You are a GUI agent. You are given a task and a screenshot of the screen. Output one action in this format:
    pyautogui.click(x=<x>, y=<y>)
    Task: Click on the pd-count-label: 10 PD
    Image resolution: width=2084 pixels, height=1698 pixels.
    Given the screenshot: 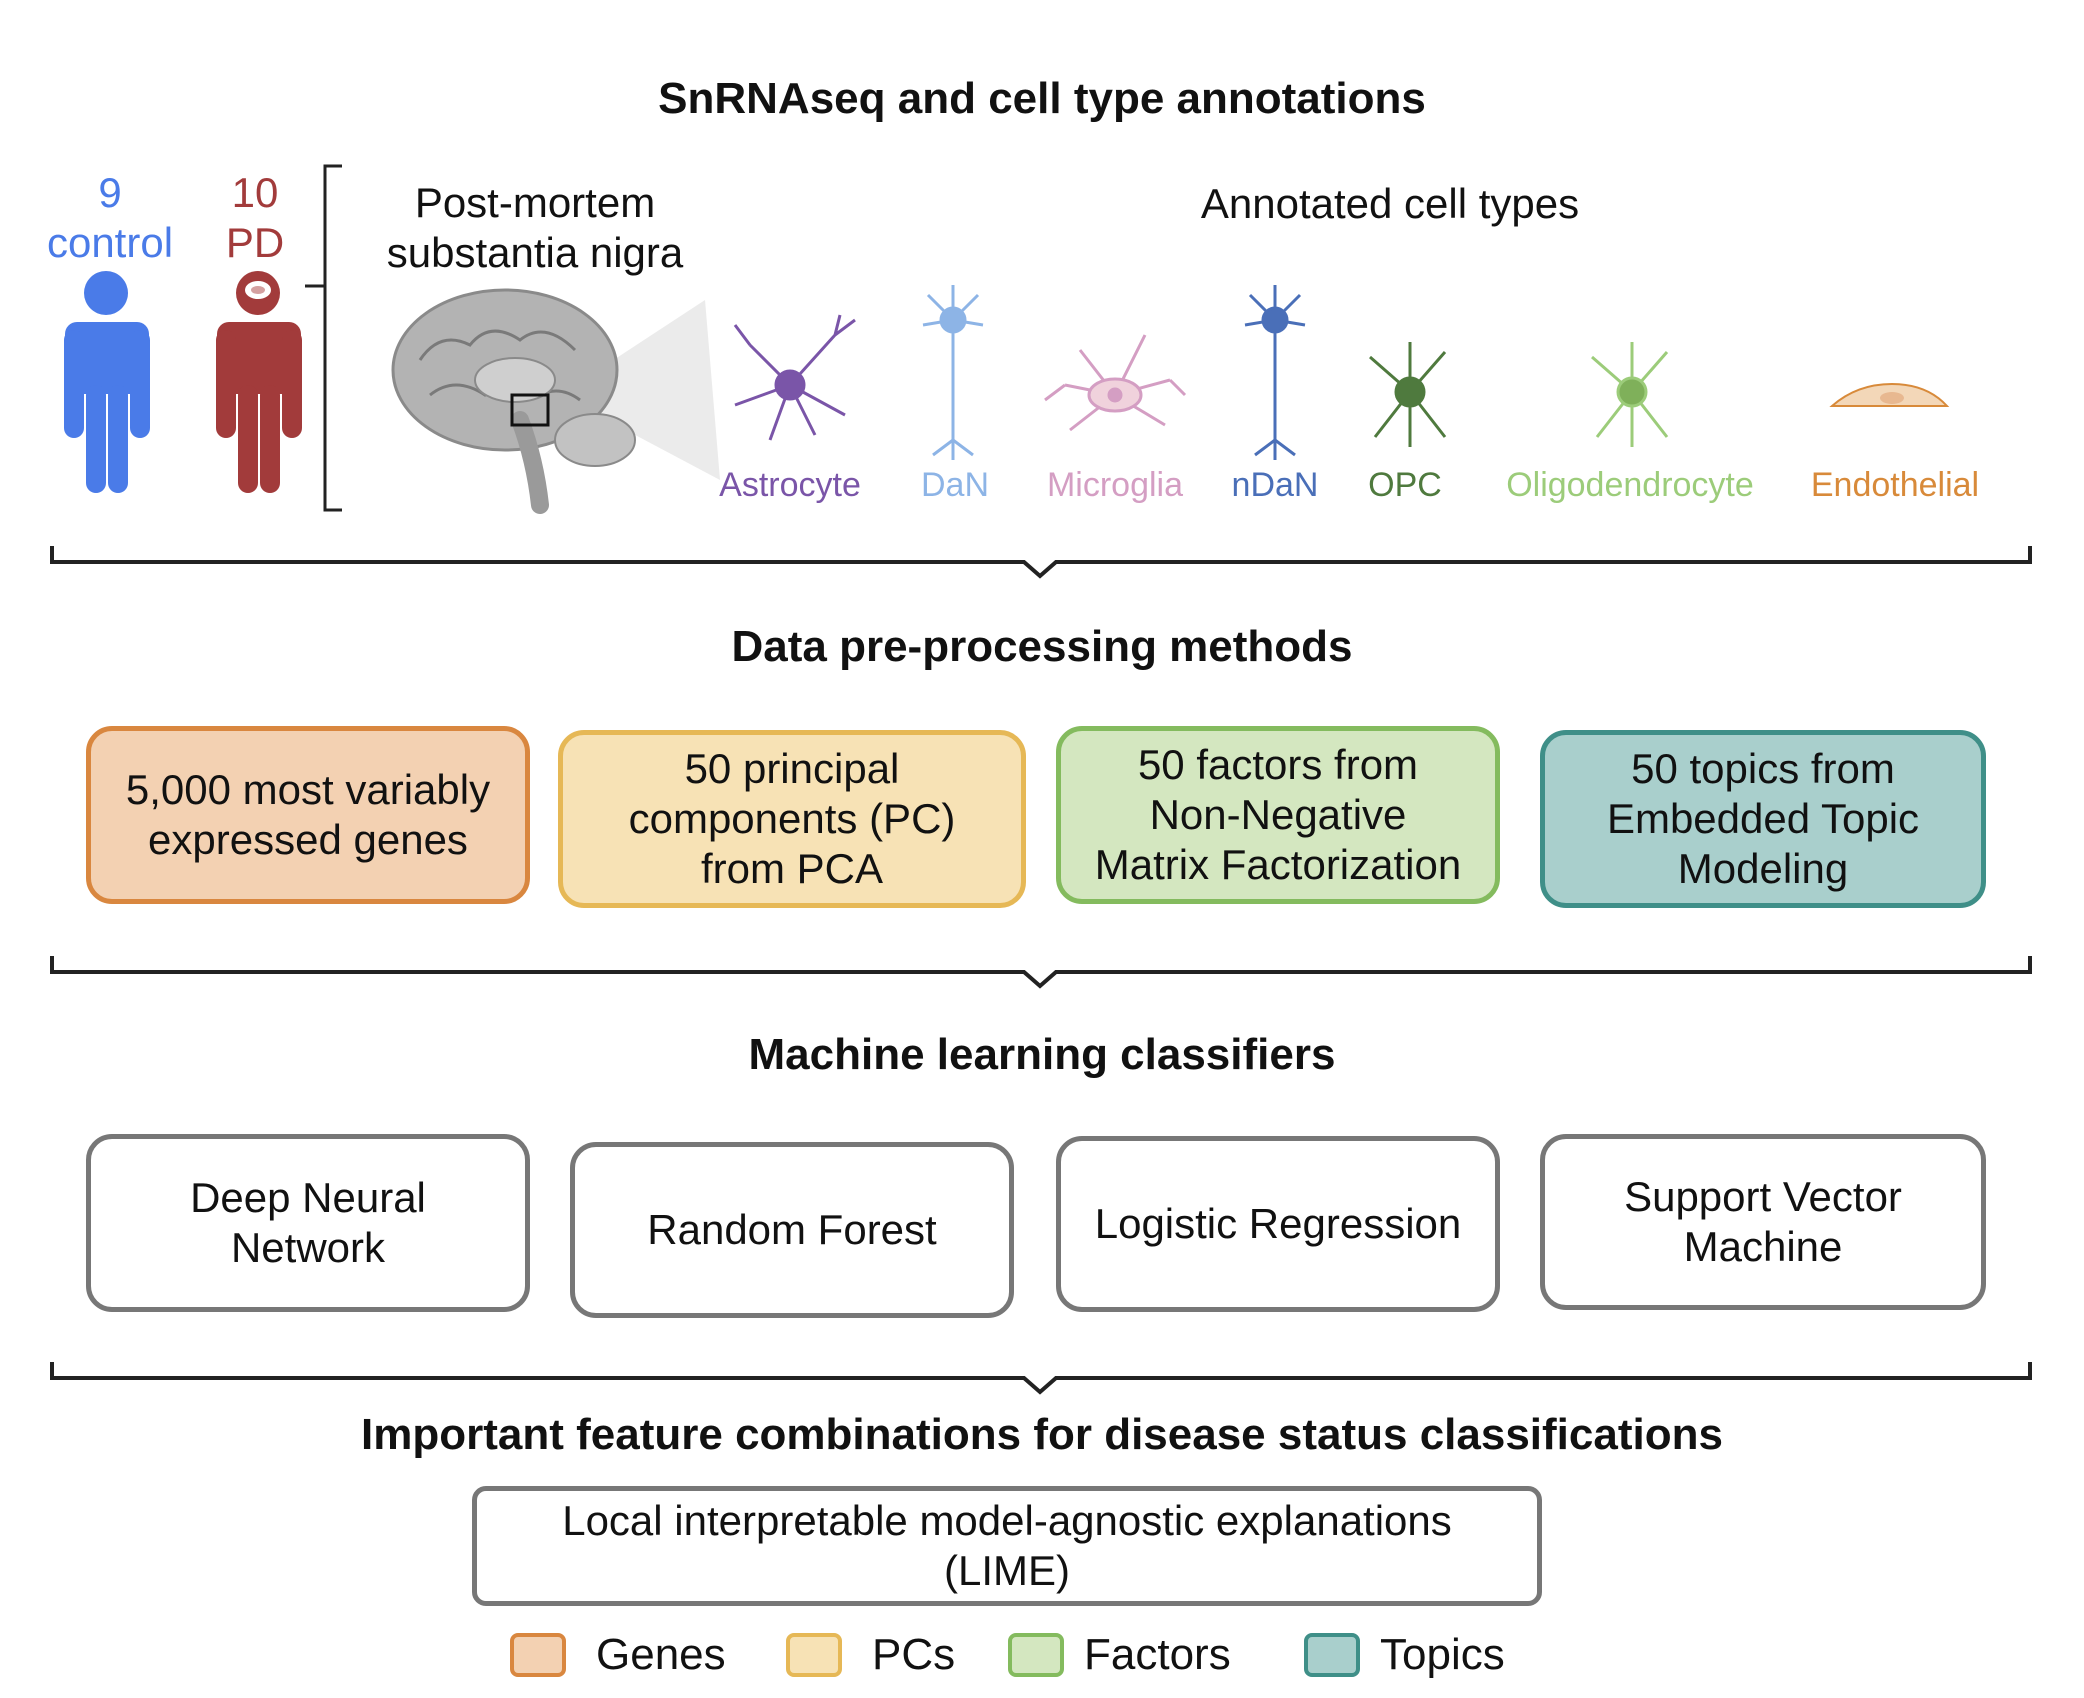 What is the action you would take?
    pyautogui.click(x=255, y=218)
    